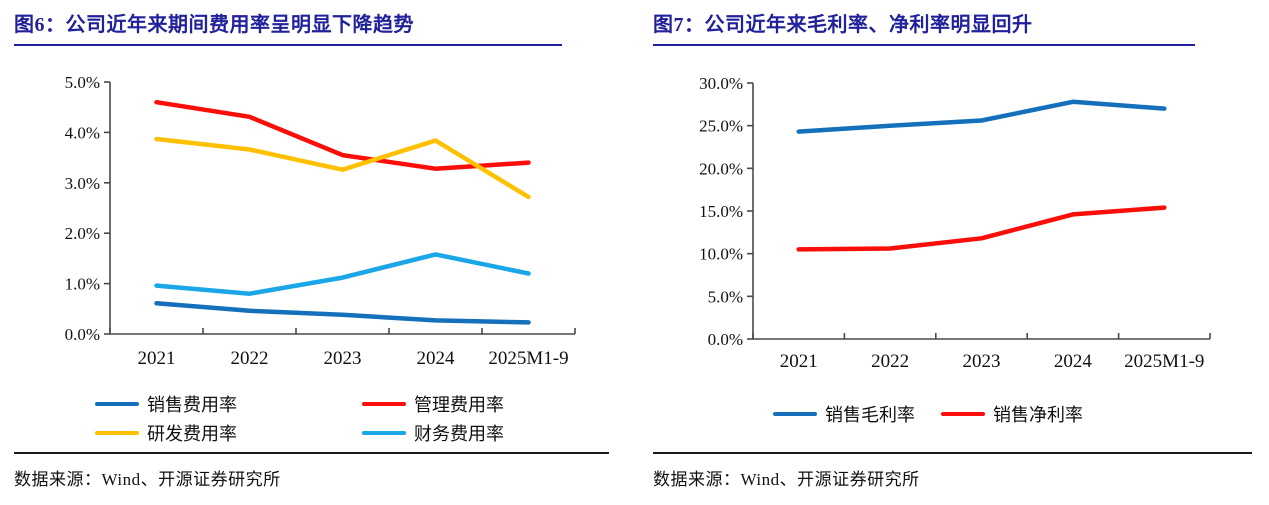  Describe the element at coordinates (459, 434) in the screenshot. I see `legend-label: 财务费用率` at that location.